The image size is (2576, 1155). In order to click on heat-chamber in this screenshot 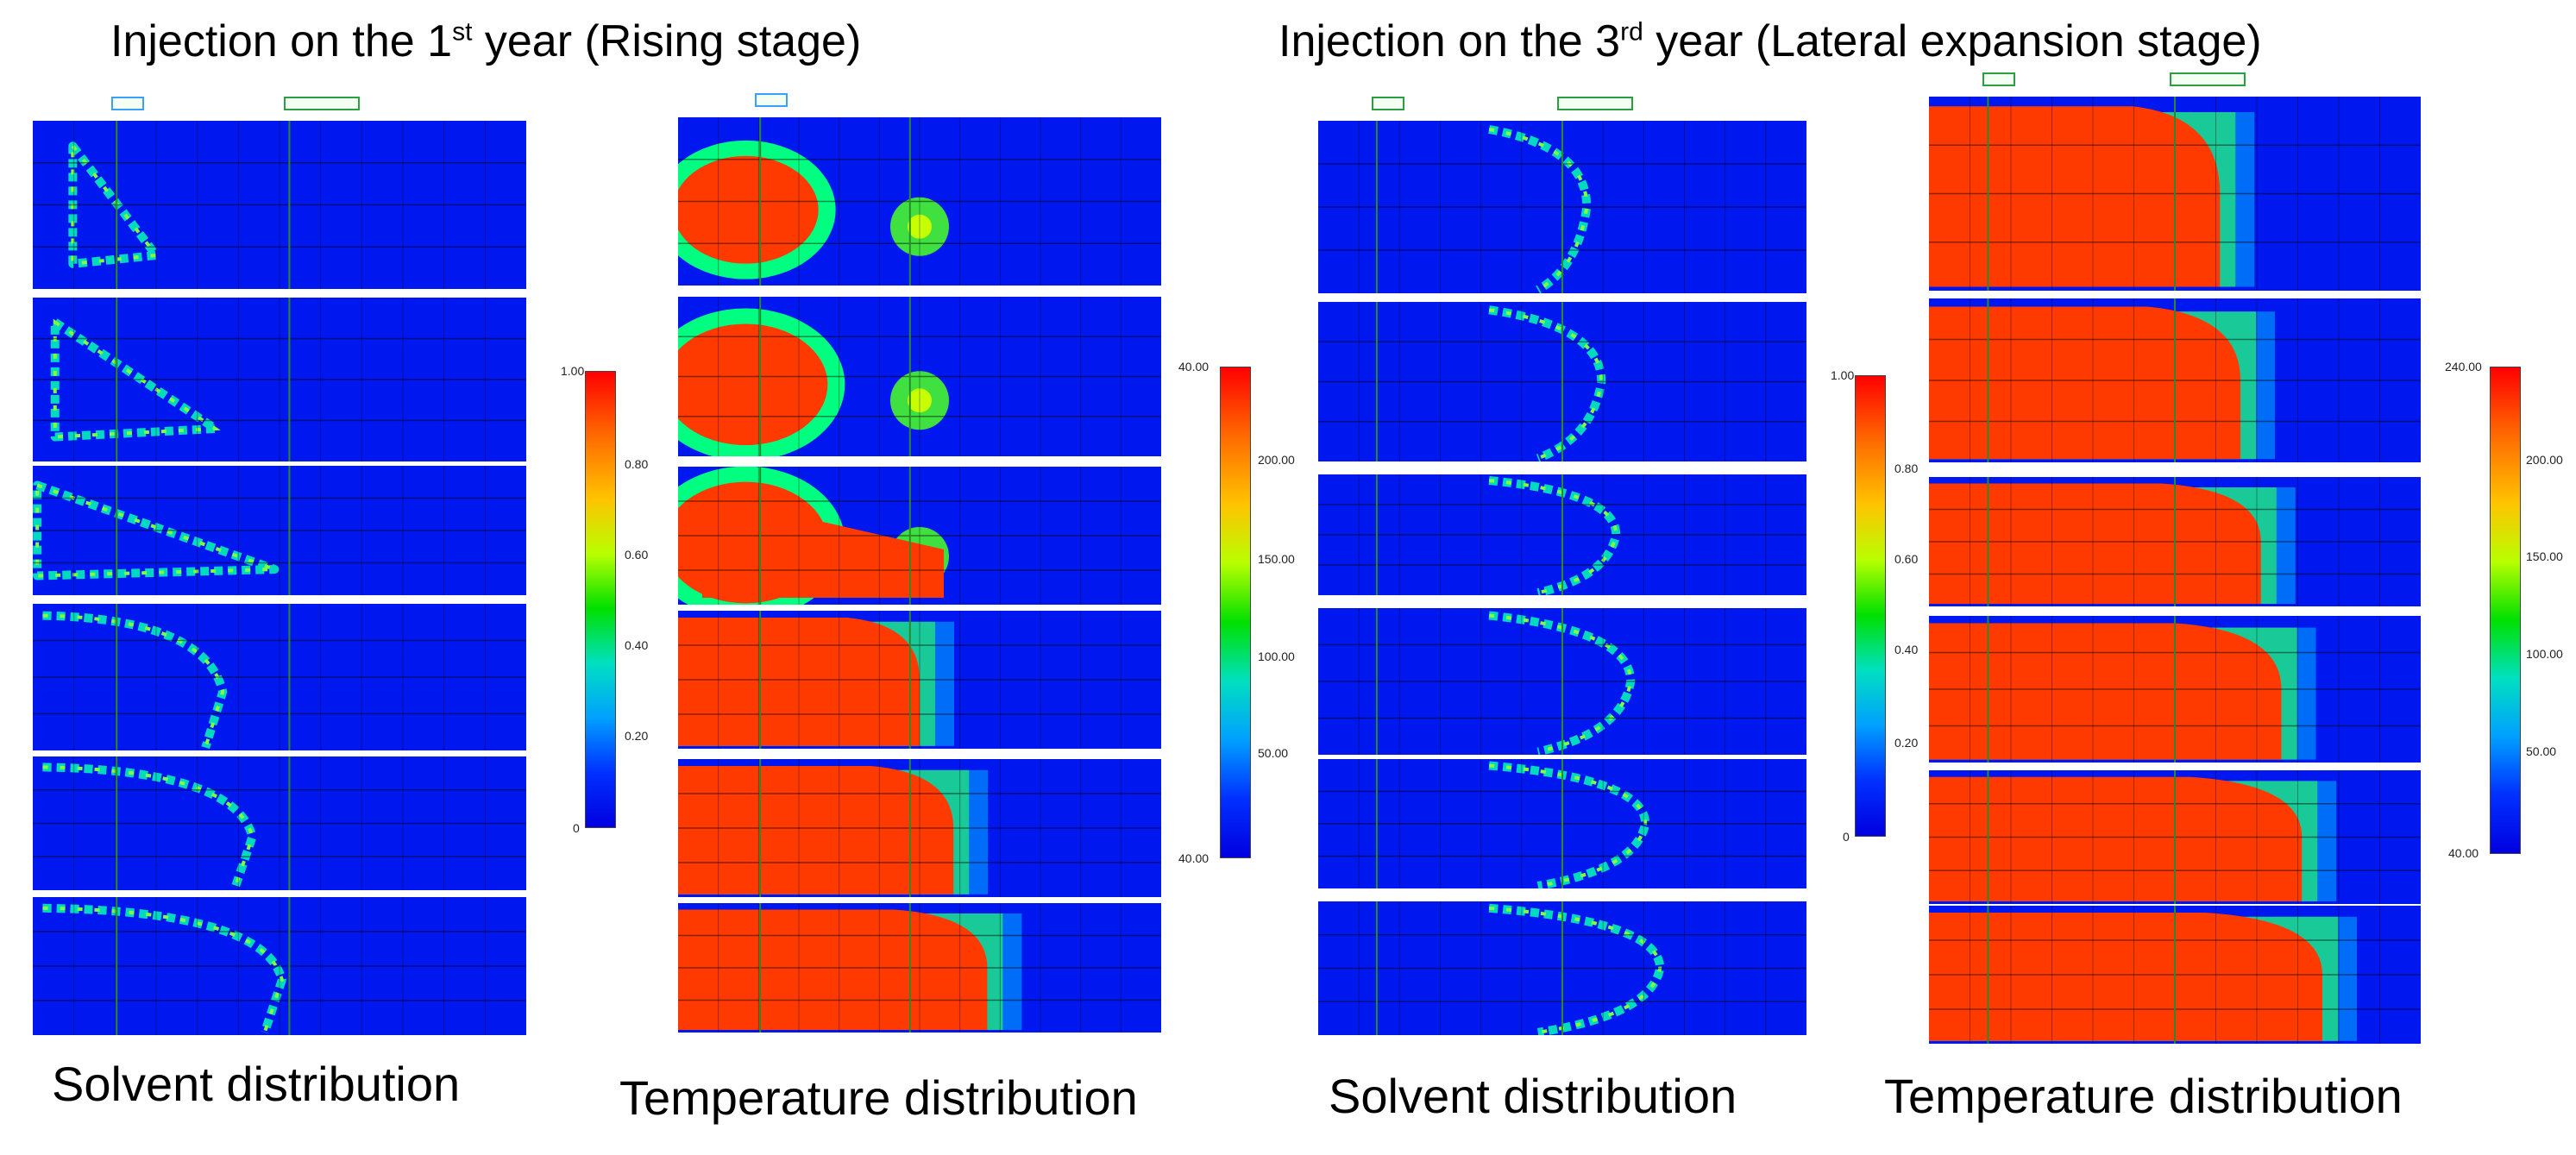, I will do `click(753, 384)`.